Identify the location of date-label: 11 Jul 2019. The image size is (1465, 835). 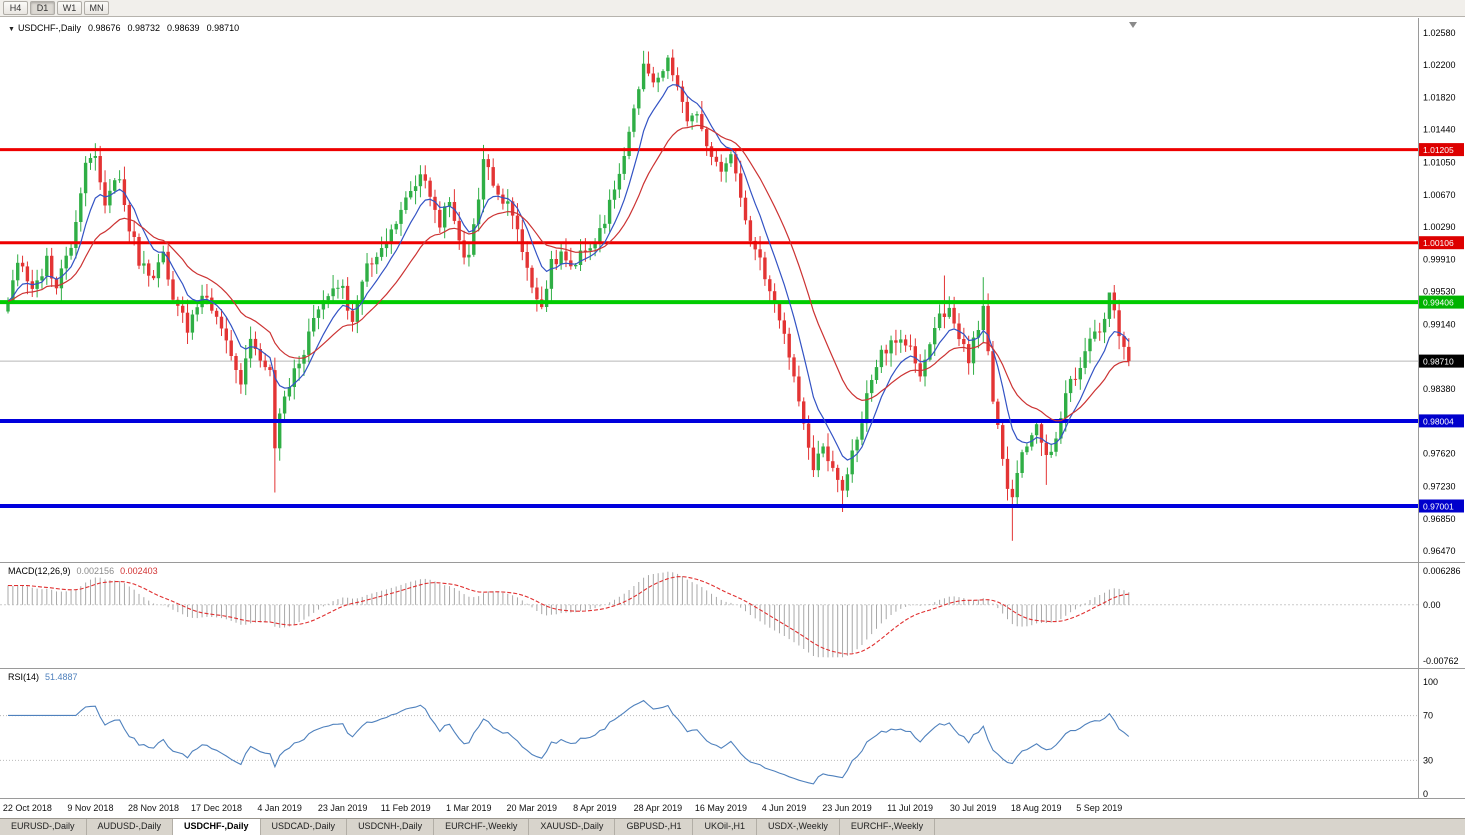
(910, 808).